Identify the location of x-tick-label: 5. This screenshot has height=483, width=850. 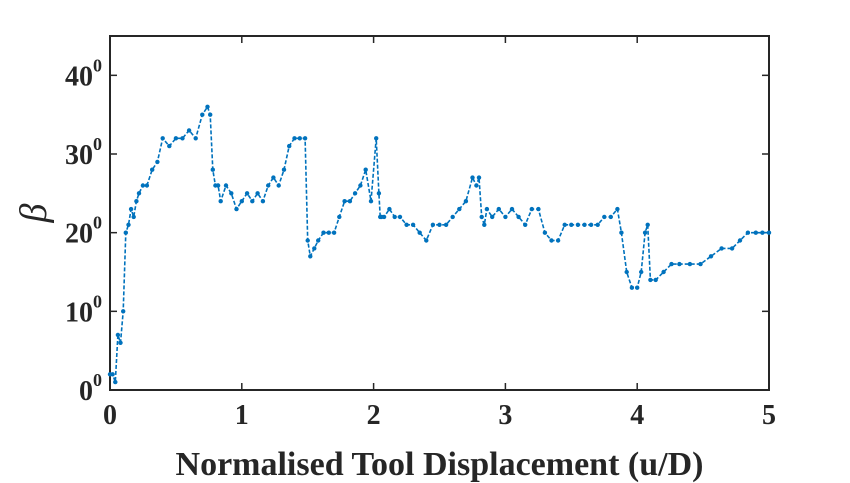
(769, 415).